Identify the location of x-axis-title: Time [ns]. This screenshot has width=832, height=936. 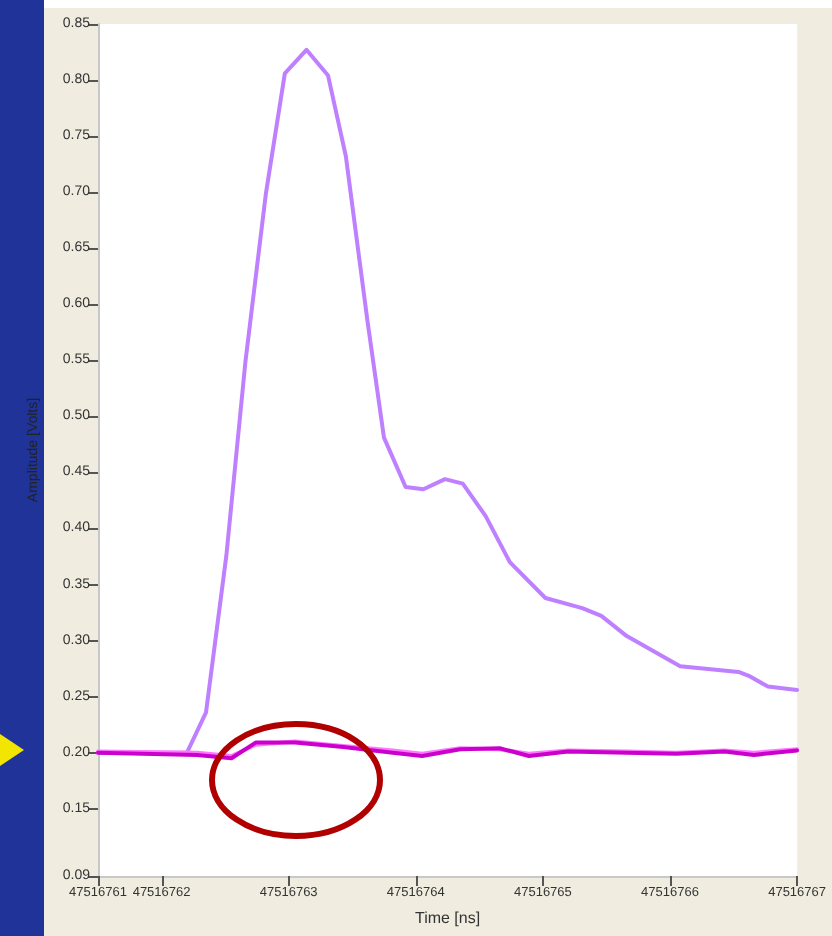
(447, 917).